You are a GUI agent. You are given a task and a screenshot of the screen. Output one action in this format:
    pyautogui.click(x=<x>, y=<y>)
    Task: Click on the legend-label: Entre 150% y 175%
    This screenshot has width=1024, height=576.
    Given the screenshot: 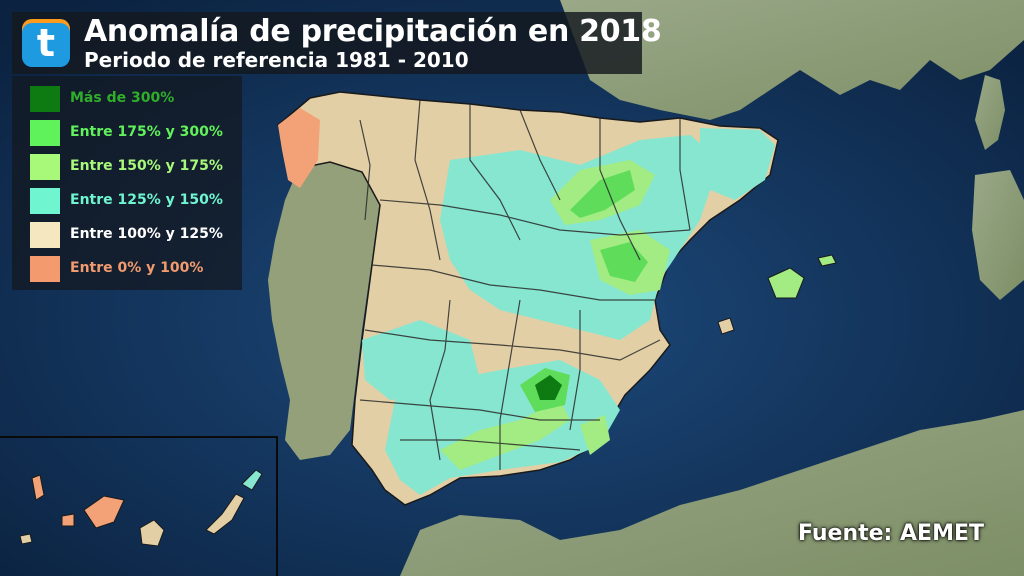 What is the action you would take?
    pyautogui.click(x=146, y=166)
    